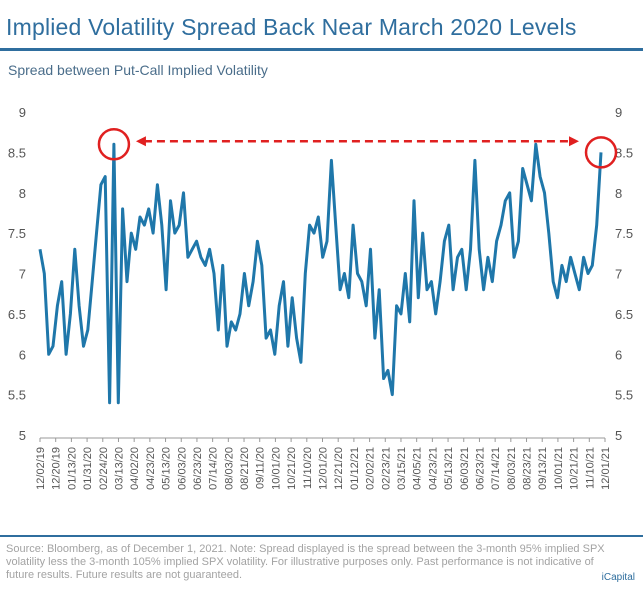 This screenshot has height=593, width=643. I want to click on x-tick-label: 06/23/21, so click(480, 468).